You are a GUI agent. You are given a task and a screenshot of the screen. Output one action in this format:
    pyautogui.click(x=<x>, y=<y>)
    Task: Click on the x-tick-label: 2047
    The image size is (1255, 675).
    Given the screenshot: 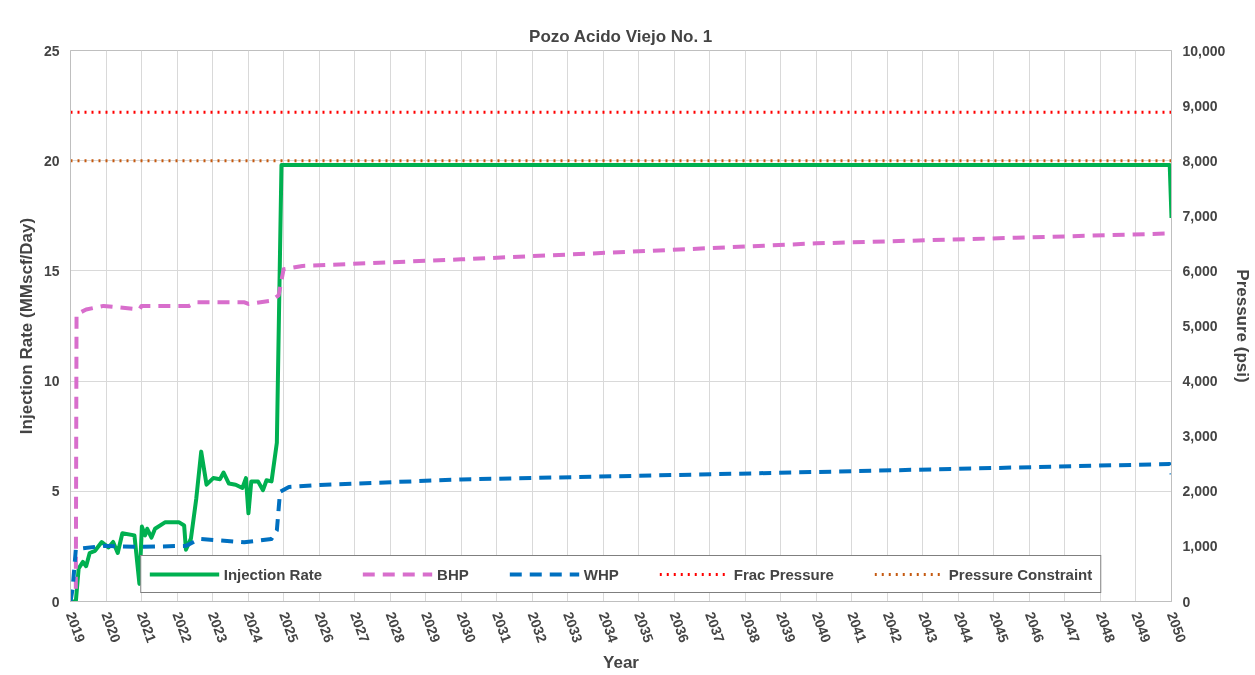 What is the action you would take?
    pyautogui.click(x=1070, y=627)
    